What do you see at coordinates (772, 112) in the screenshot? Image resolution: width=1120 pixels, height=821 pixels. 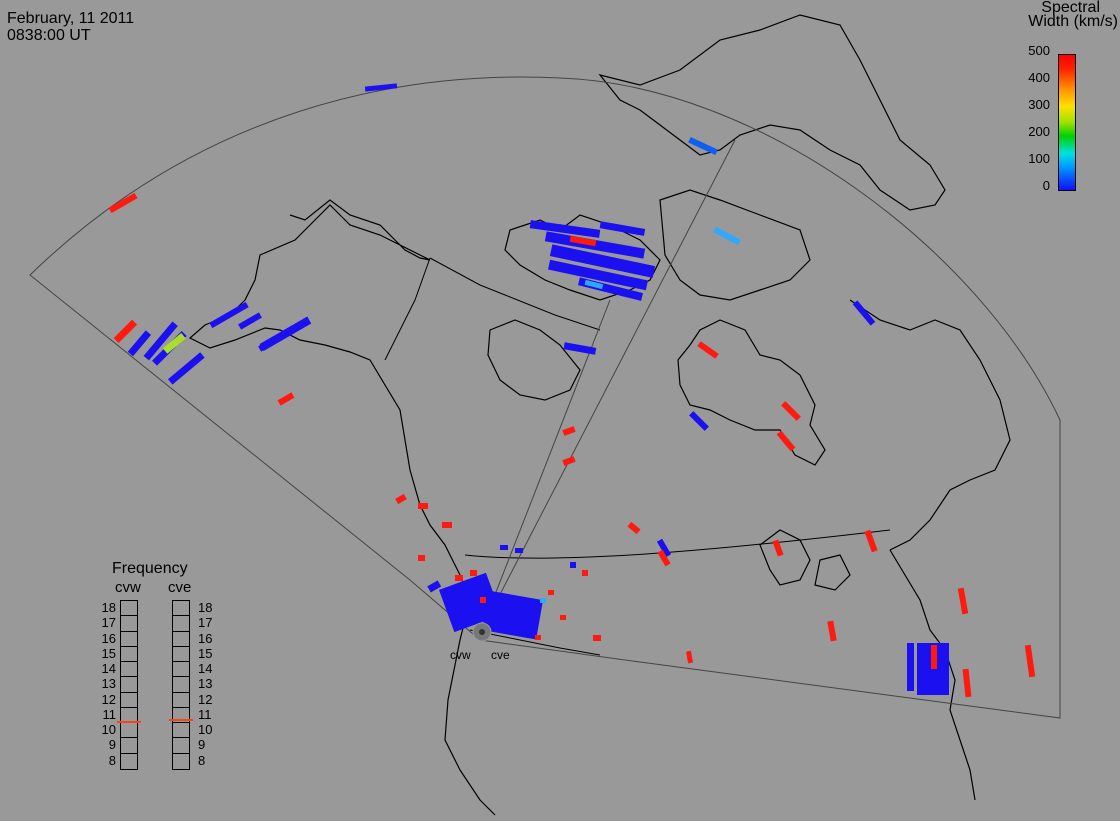 I see `coast-greenland` at bounding box center [772, 112].